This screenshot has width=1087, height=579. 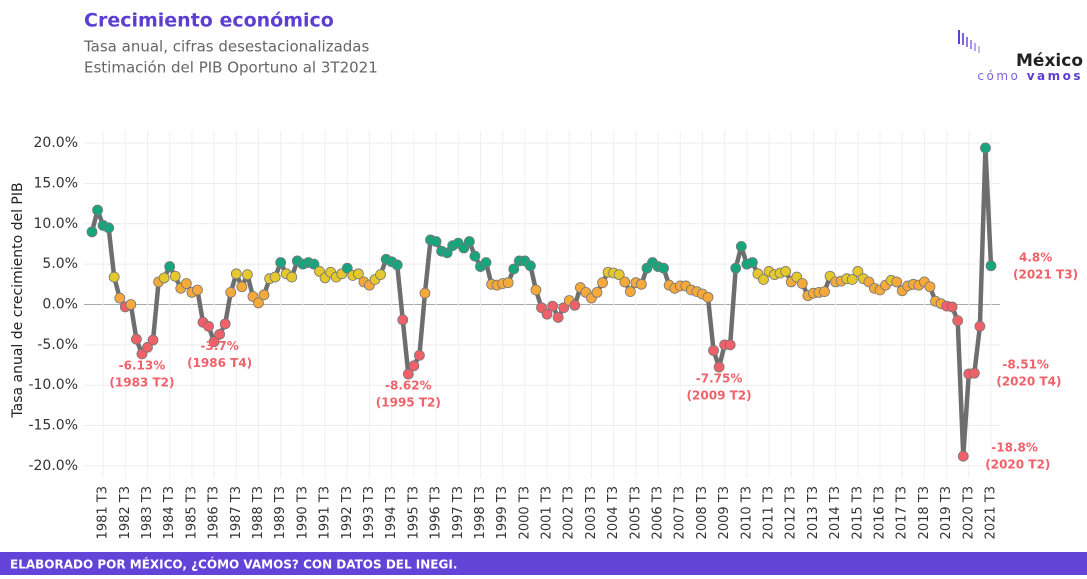 I want to click on logo-tagline-1: cómo, so click(x=998, y=76).